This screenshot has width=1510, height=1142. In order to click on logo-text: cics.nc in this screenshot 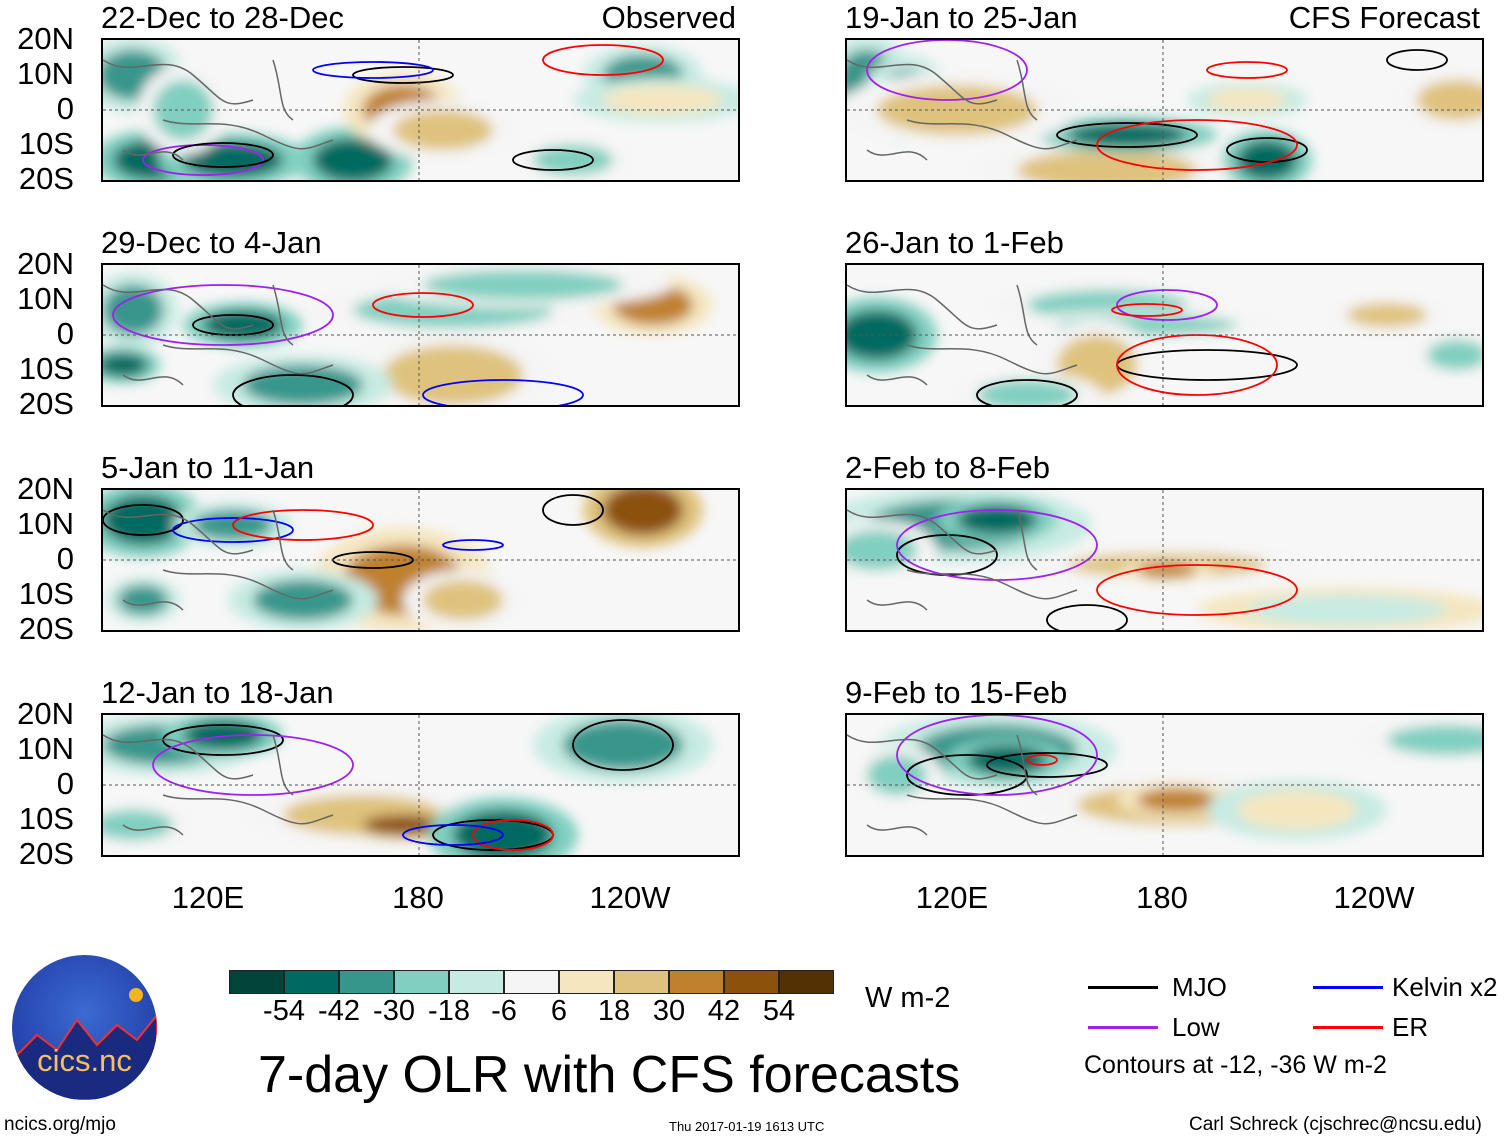, I will do `click(84, 1060)`.